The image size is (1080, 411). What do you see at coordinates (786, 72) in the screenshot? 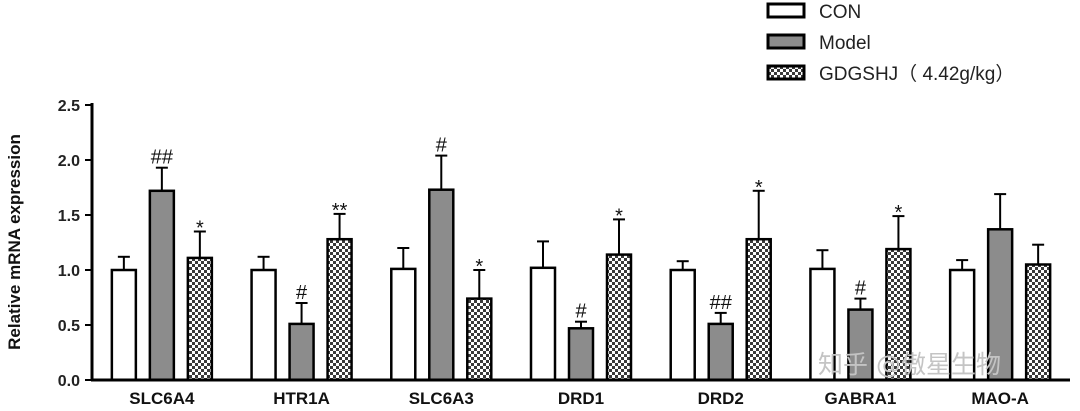
I see `legend-swatch-gdgshj` at bounding box center [786, 72].